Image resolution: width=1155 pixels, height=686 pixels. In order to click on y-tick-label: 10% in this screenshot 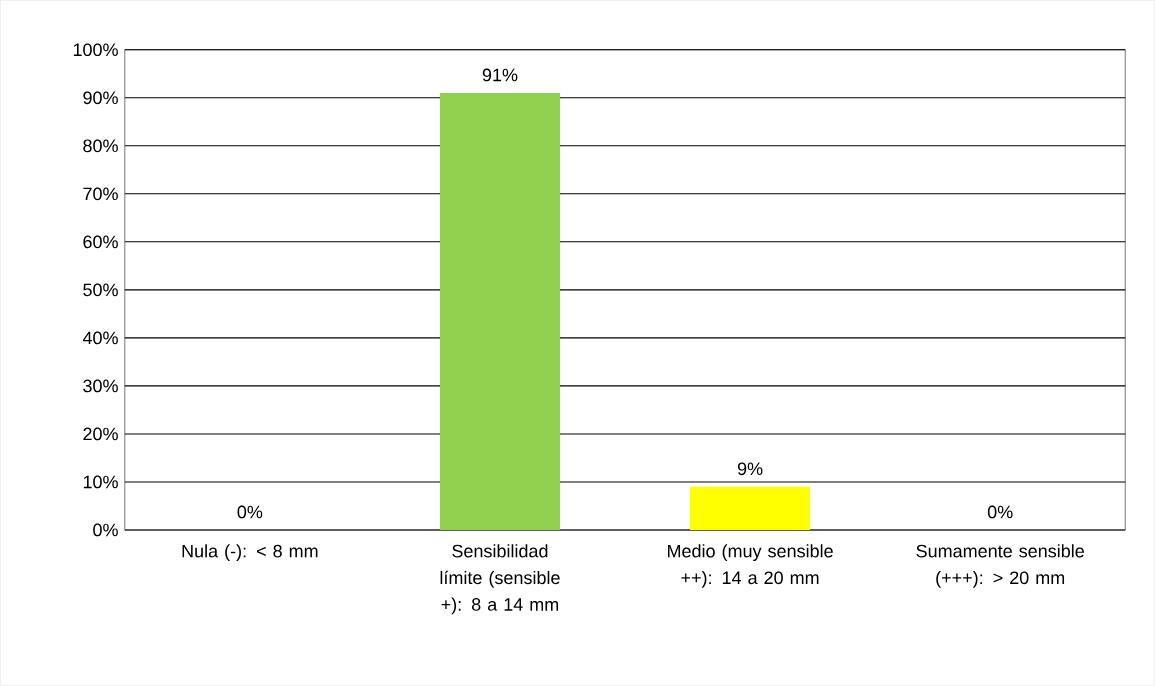, I will do `click(100, 482)`.